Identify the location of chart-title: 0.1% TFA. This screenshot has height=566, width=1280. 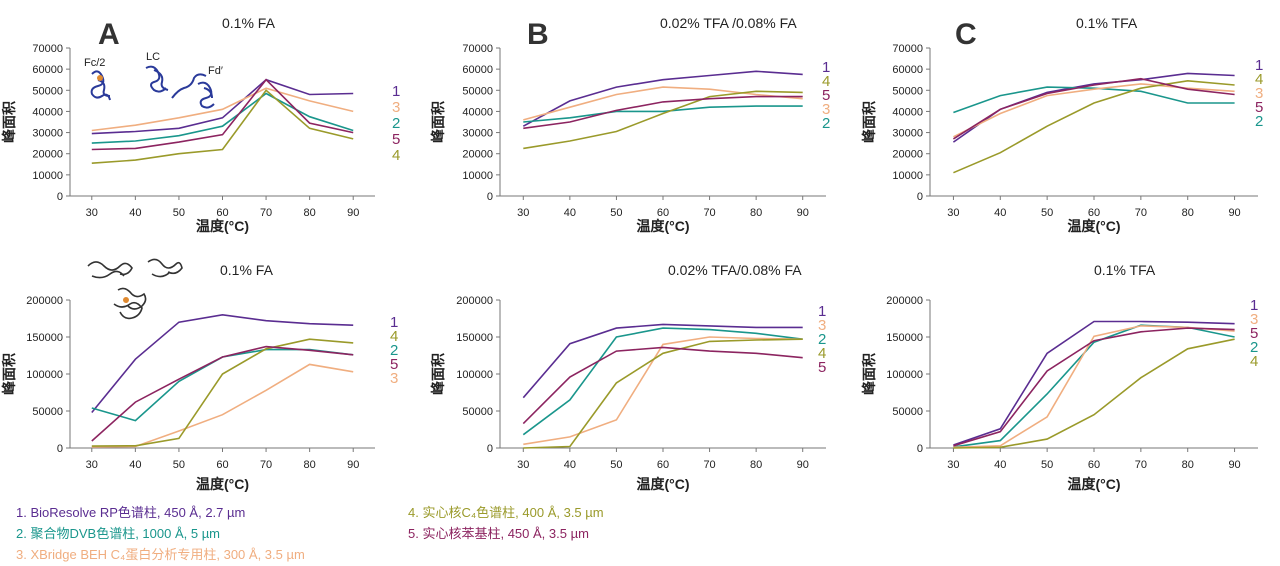
(1125, 270).